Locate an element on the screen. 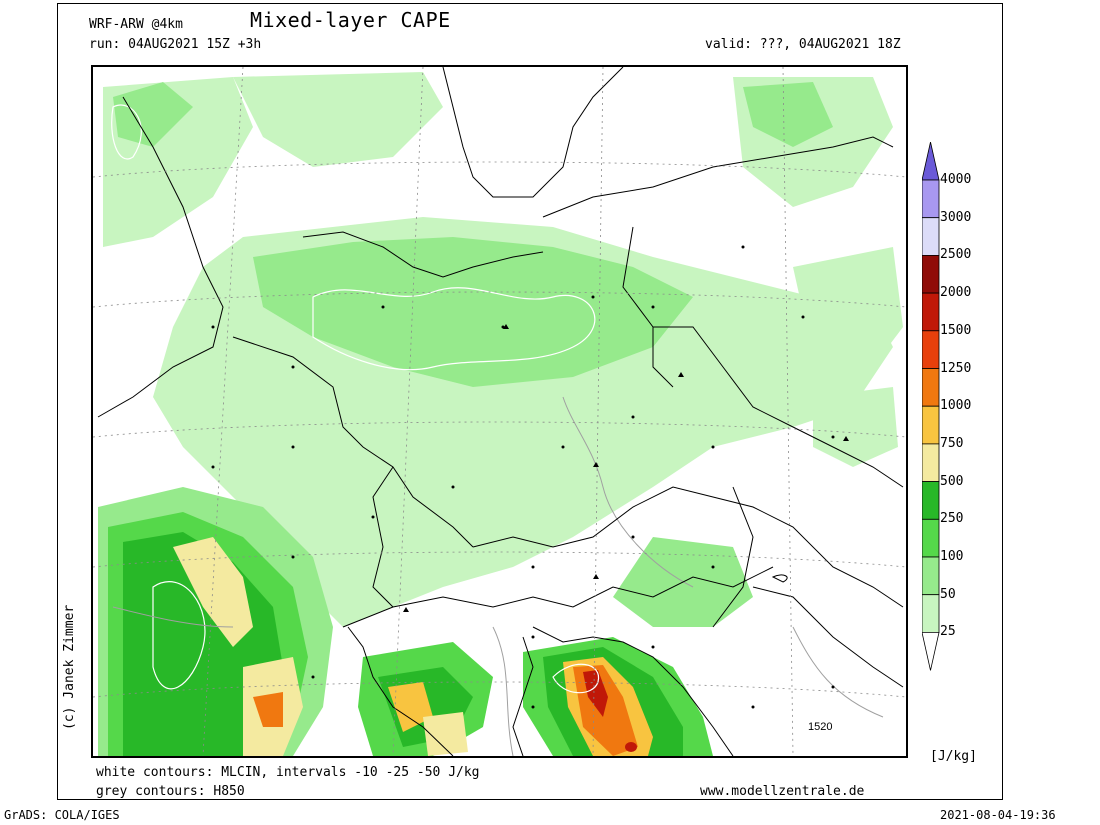 Image resolution: width=1100 pixels, height=825 pixels. colorbar-label: 1250 is located at coordinates (956, 368).